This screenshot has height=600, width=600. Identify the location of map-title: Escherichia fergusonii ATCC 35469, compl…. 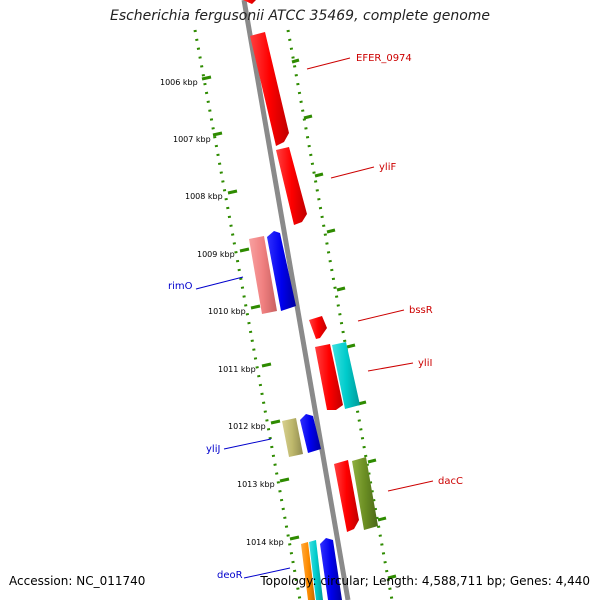
(300, 16).